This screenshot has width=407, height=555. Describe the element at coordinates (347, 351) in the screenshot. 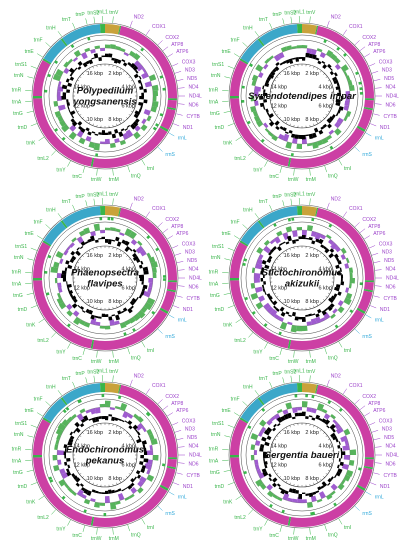

I see `gene-label: trnI` at that location.